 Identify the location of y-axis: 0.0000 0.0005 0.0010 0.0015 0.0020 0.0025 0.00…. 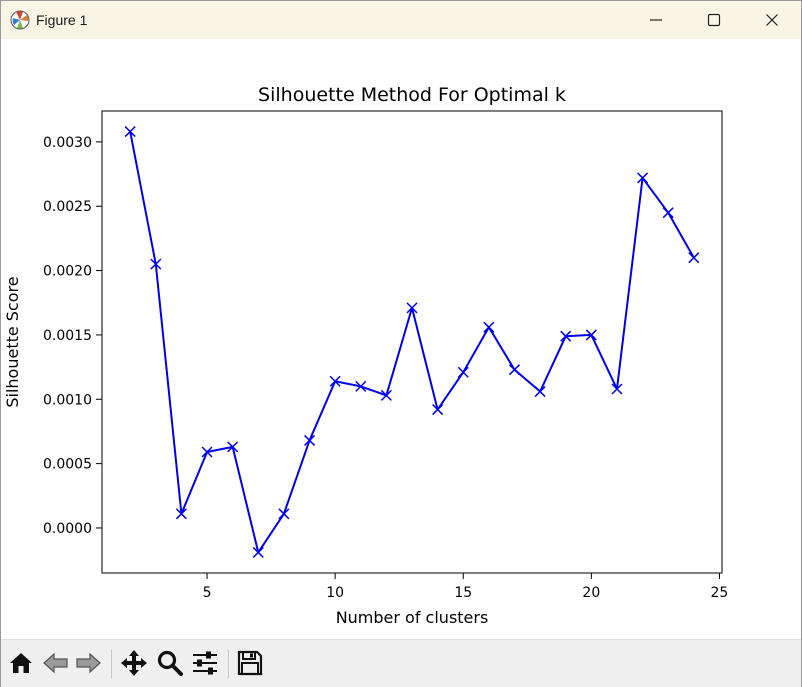
(72, 336).